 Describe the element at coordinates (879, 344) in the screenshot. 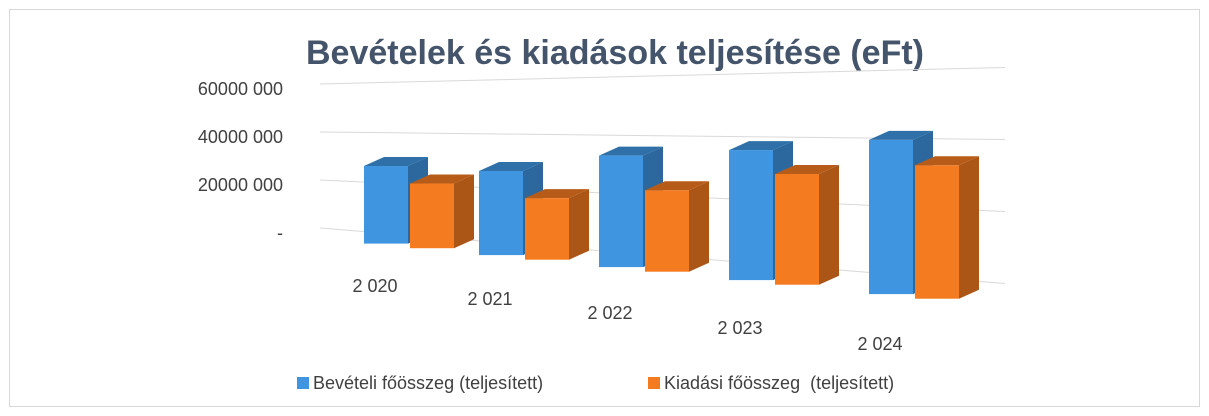

I see `x-tick-label: 2 024` at that location.